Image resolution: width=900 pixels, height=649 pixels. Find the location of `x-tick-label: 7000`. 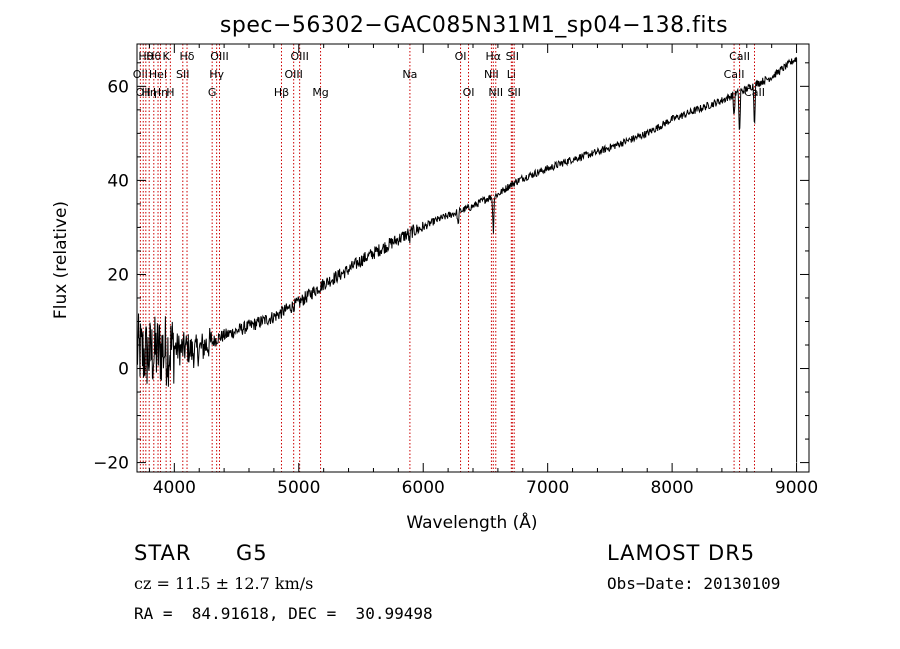

x-tick-label: 7000 is located at coordinates (547, 488).